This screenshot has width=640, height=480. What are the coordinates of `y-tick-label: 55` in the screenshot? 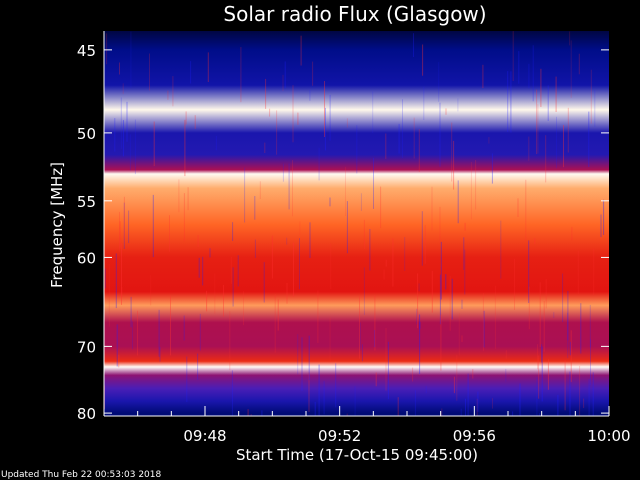 It's located at (86, 202).